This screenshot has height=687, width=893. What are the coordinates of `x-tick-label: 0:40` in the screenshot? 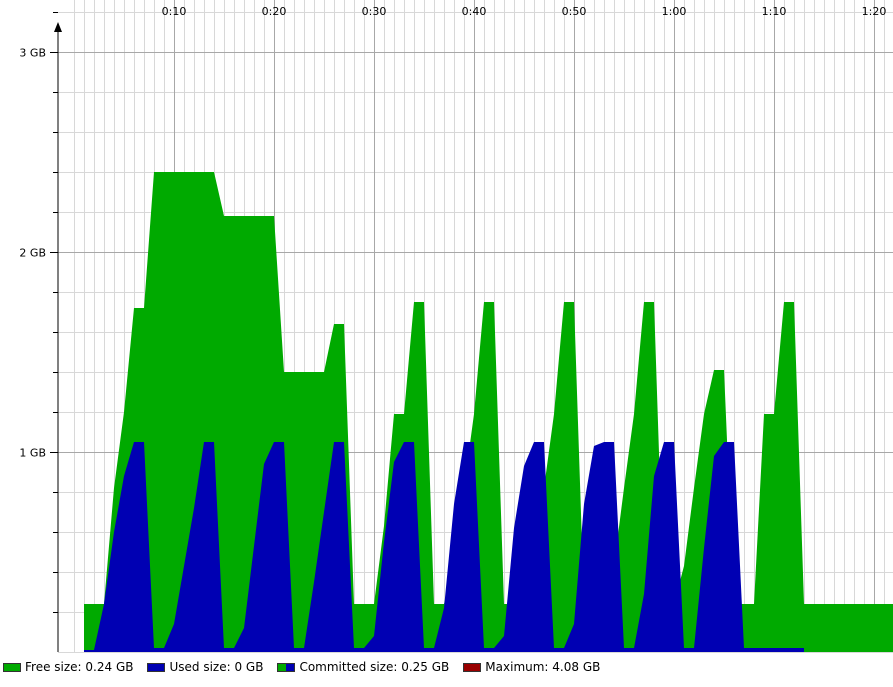 It's located at (474, 11).